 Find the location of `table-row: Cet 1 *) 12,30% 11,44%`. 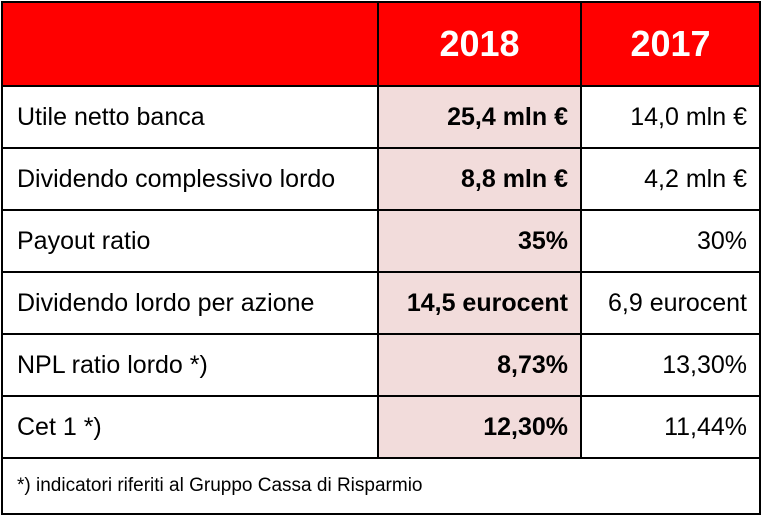

table-row: Cet 1 *) 12,30% 11,44% is located at coordinates (381, 427).